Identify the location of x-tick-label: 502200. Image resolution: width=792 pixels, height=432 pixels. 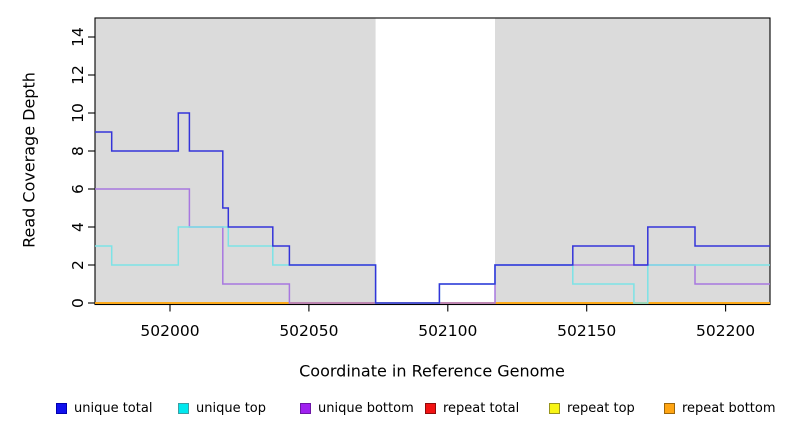
(725, 331).